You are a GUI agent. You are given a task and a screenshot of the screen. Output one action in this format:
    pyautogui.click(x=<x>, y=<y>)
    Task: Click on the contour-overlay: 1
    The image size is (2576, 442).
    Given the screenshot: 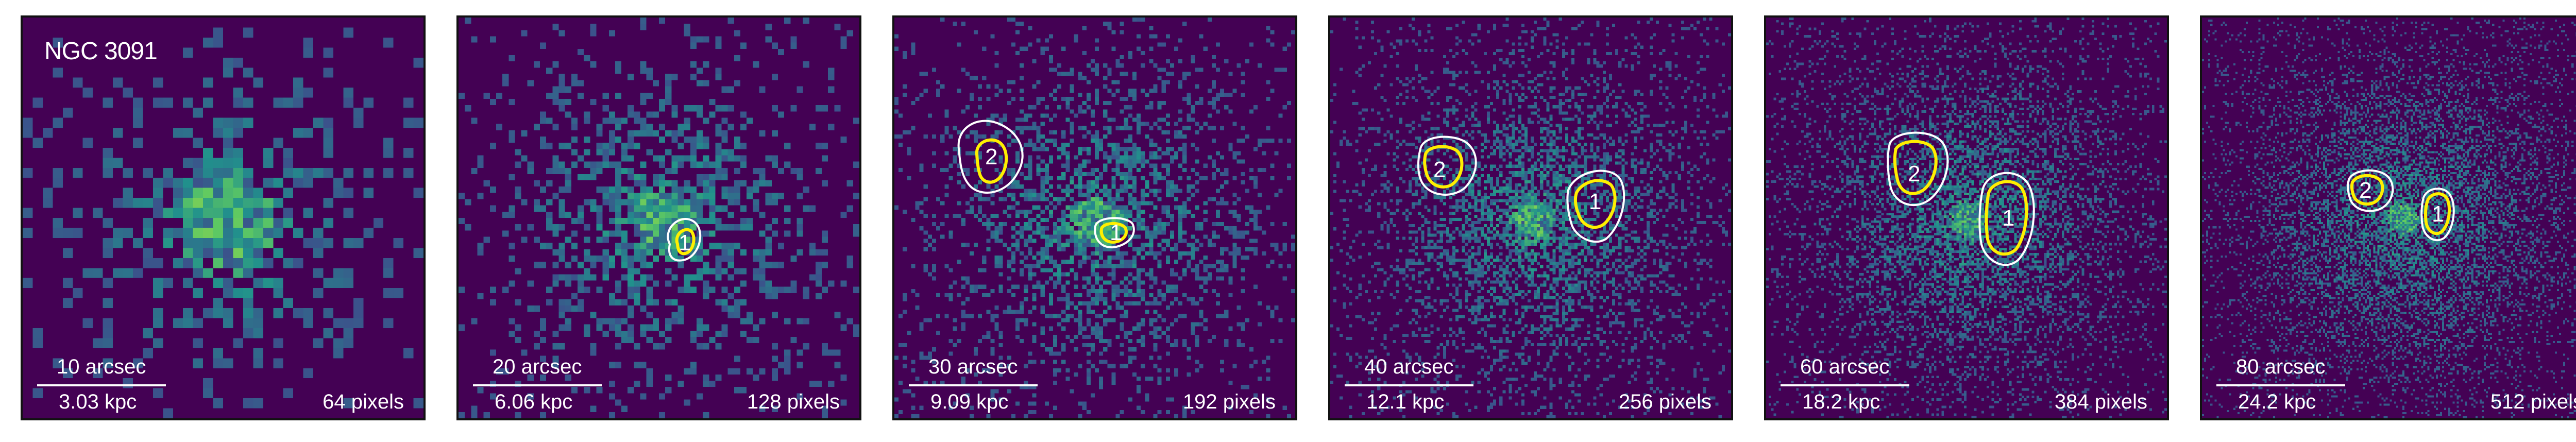 What is the action you would take?
    pyautogui.click(x=684, y=240)
    